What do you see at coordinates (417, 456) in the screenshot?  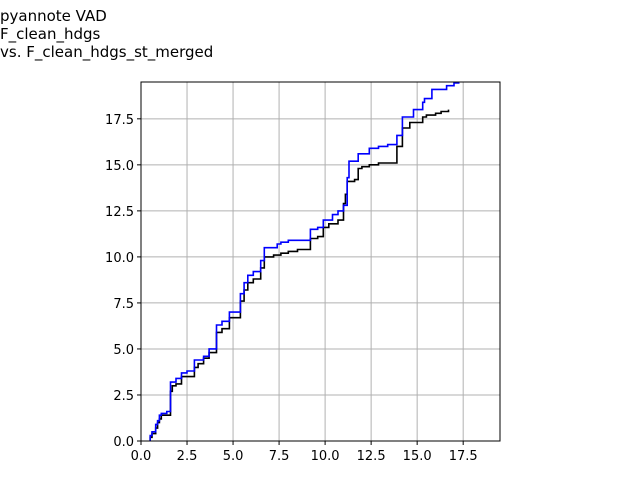 I see `x-tick-label: 15.0` at bounding box center [417, 456].